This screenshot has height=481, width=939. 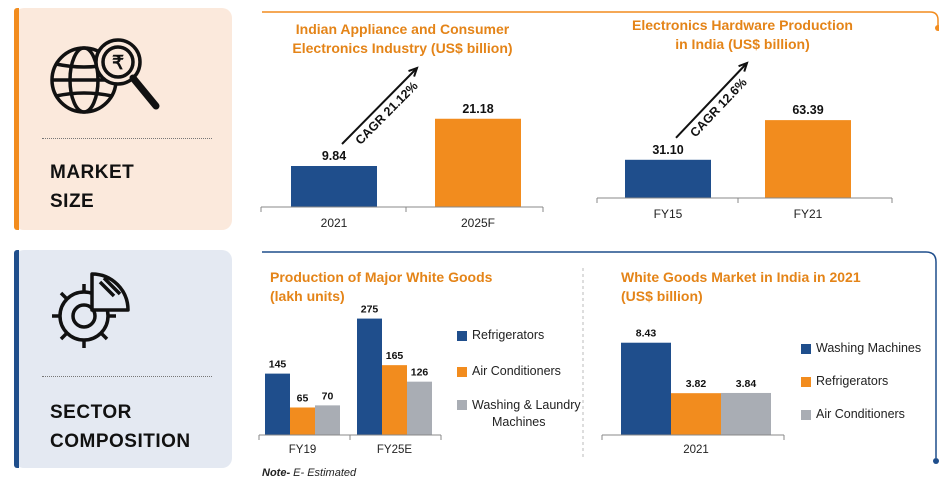 I want to click on cagr-annotation: CAGR 12.6%, so click(x=718, y=107).